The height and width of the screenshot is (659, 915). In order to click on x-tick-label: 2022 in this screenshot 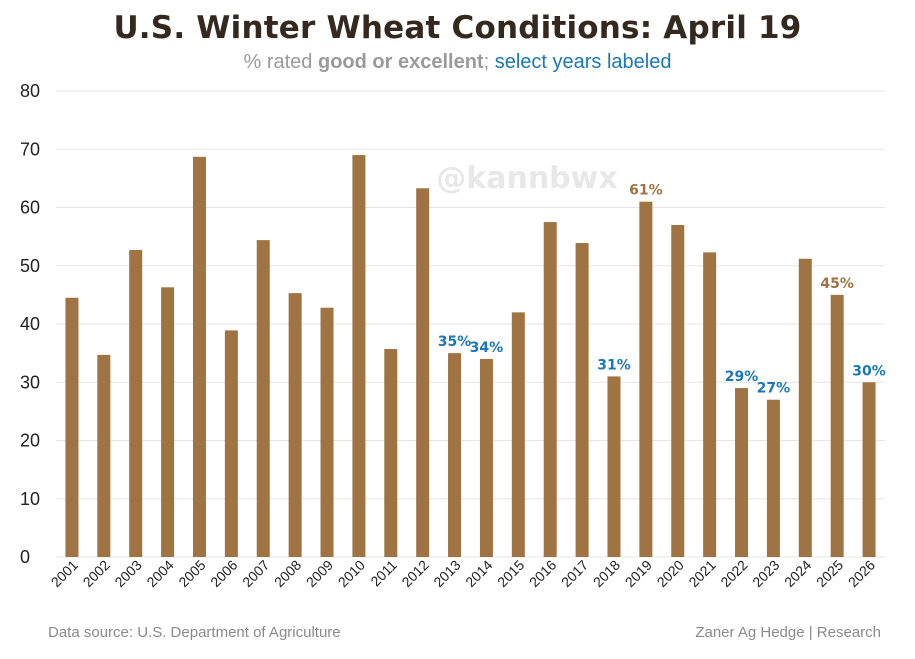, I will do `click(733, 573)`.